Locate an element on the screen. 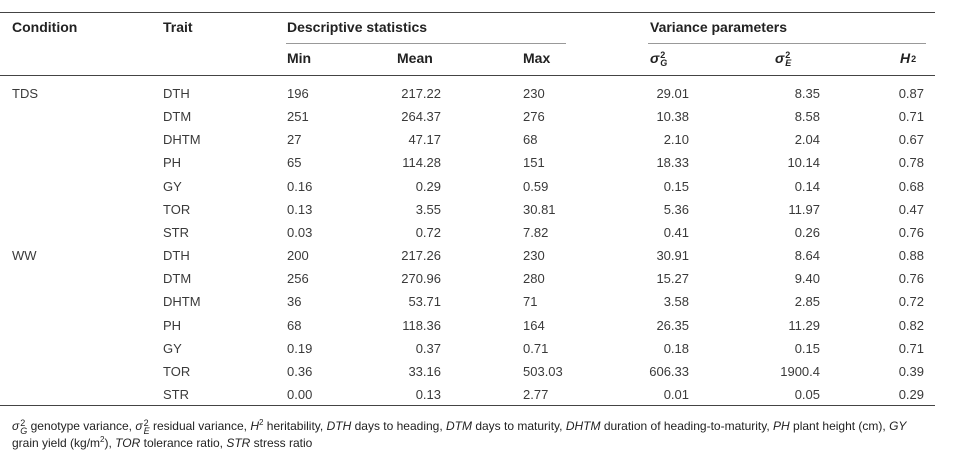 The width and height of the screenshot is (958, 461). value-cell: 0.03 is located at coordinates (300, 232).